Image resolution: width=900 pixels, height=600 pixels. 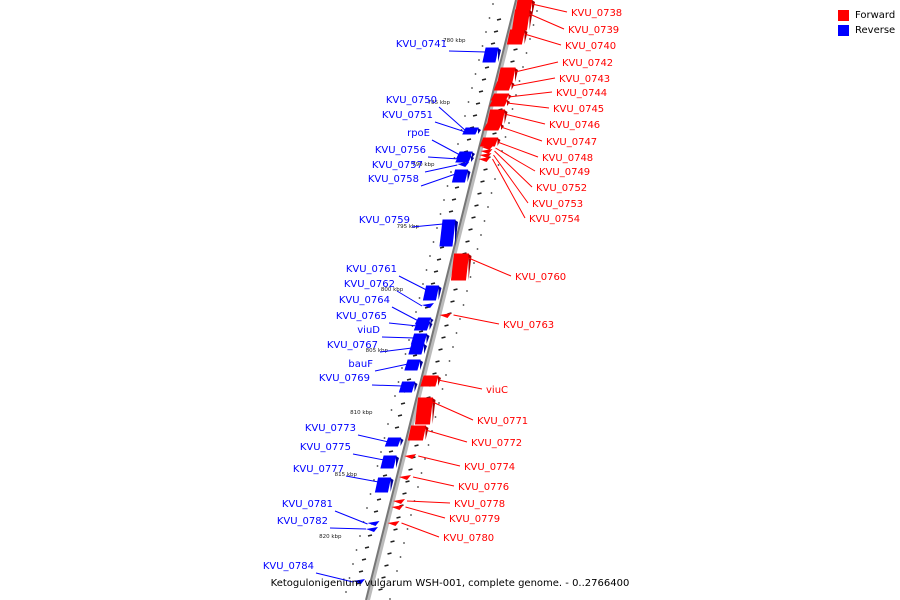 I want to click on reverse-gene-label: bauF, so click(x=360, y=364).